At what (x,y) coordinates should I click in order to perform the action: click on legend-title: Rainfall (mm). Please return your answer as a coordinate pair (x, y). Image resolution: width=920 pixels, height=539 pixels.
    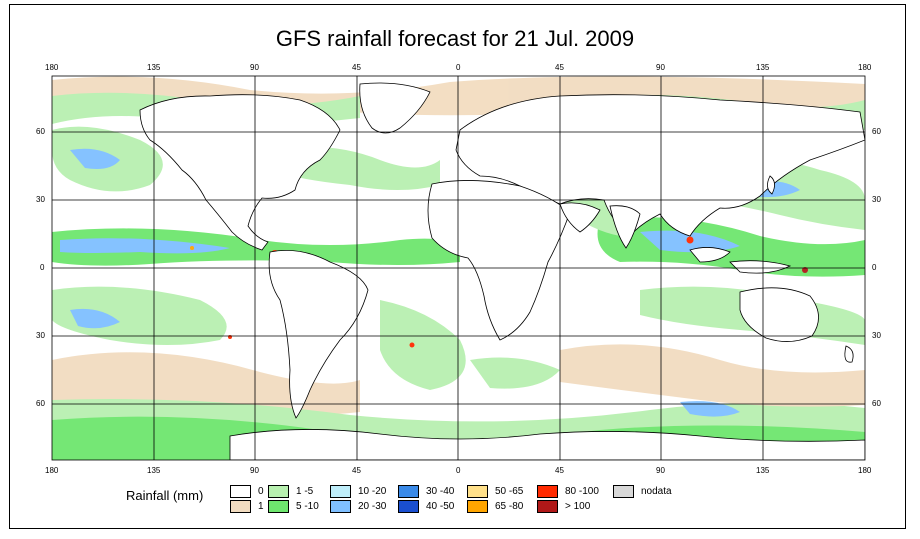
    Looking at the image, I should click on (165, 495).